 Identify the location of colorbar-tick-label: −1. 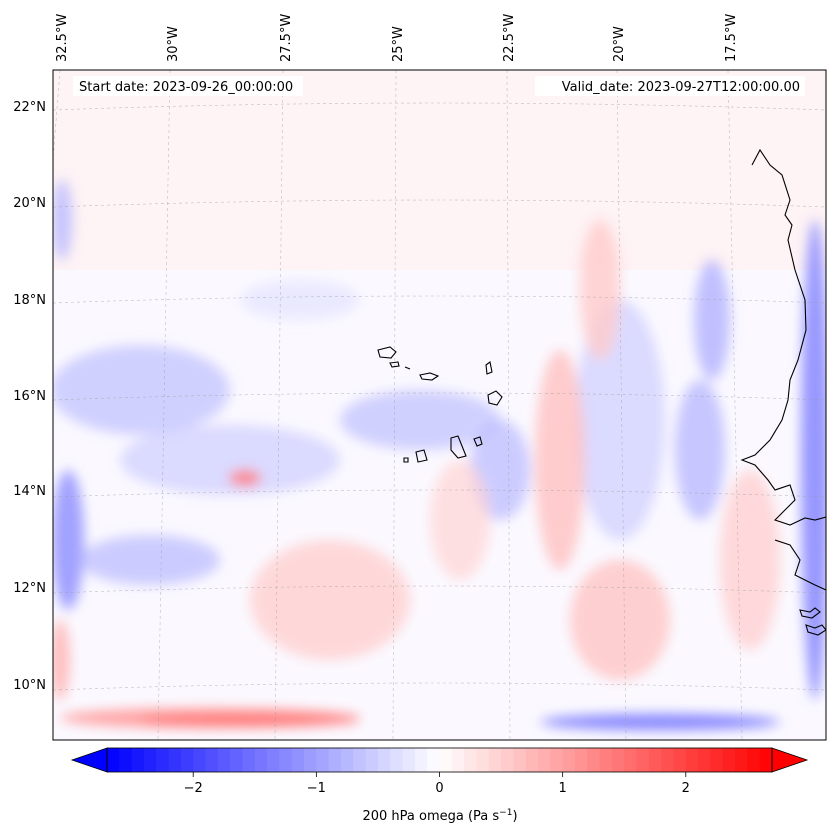
(316, 788).